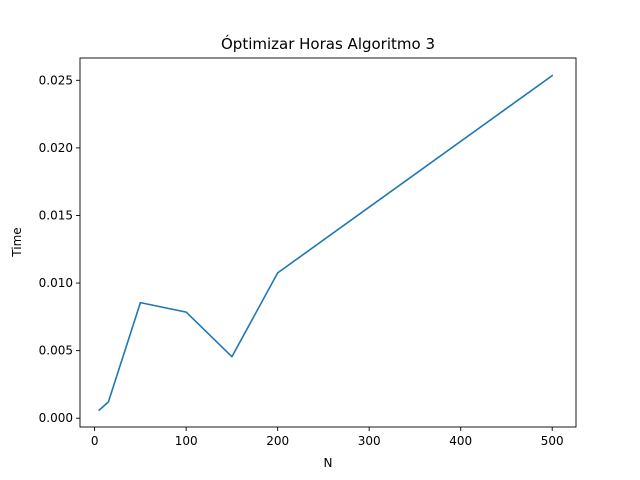 The image size is (640, 480). I want to click on x-axis-label: N, so click(328, 463).